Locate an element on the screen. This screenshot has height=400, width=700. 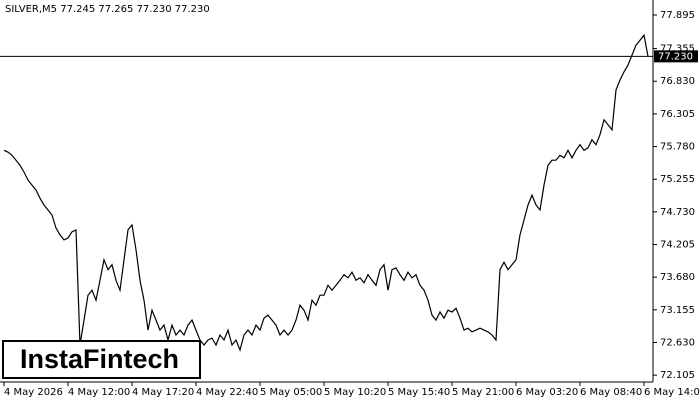
y-tick-label: 74.205 is located at coordinates (677, 245).